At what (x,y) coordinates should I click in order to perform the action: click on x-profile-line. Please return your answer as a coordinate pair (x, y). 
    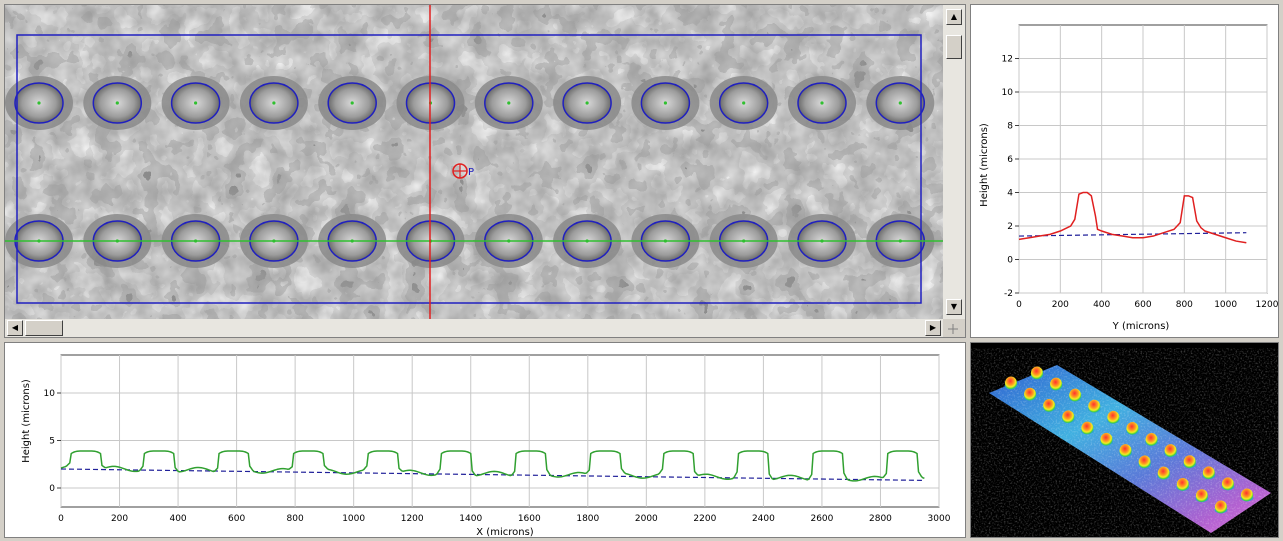
    Looking at the image, I should click on (492, 466).